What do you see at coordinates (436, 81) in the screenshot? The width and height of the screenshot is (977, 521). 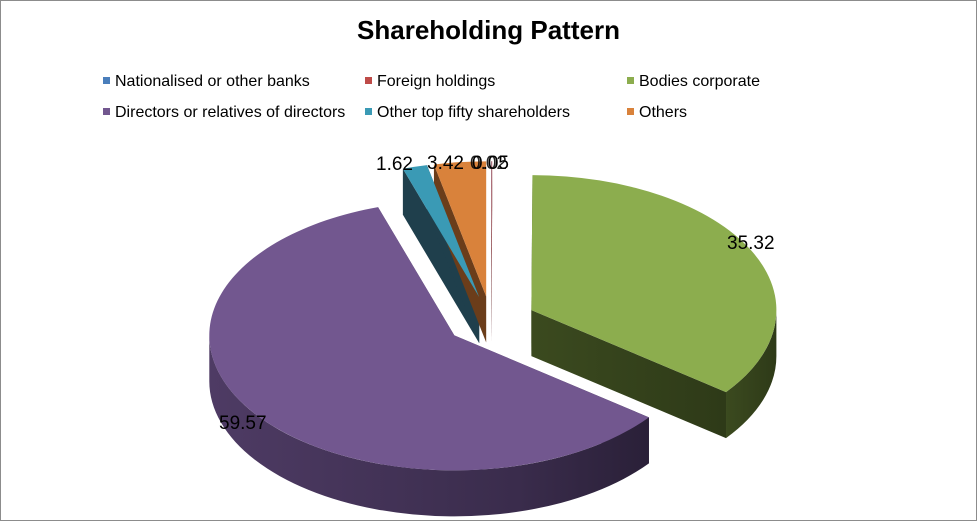 I see `legend-label-foreign-holdings: Foreign holdings` at bounding box center [436, 81].